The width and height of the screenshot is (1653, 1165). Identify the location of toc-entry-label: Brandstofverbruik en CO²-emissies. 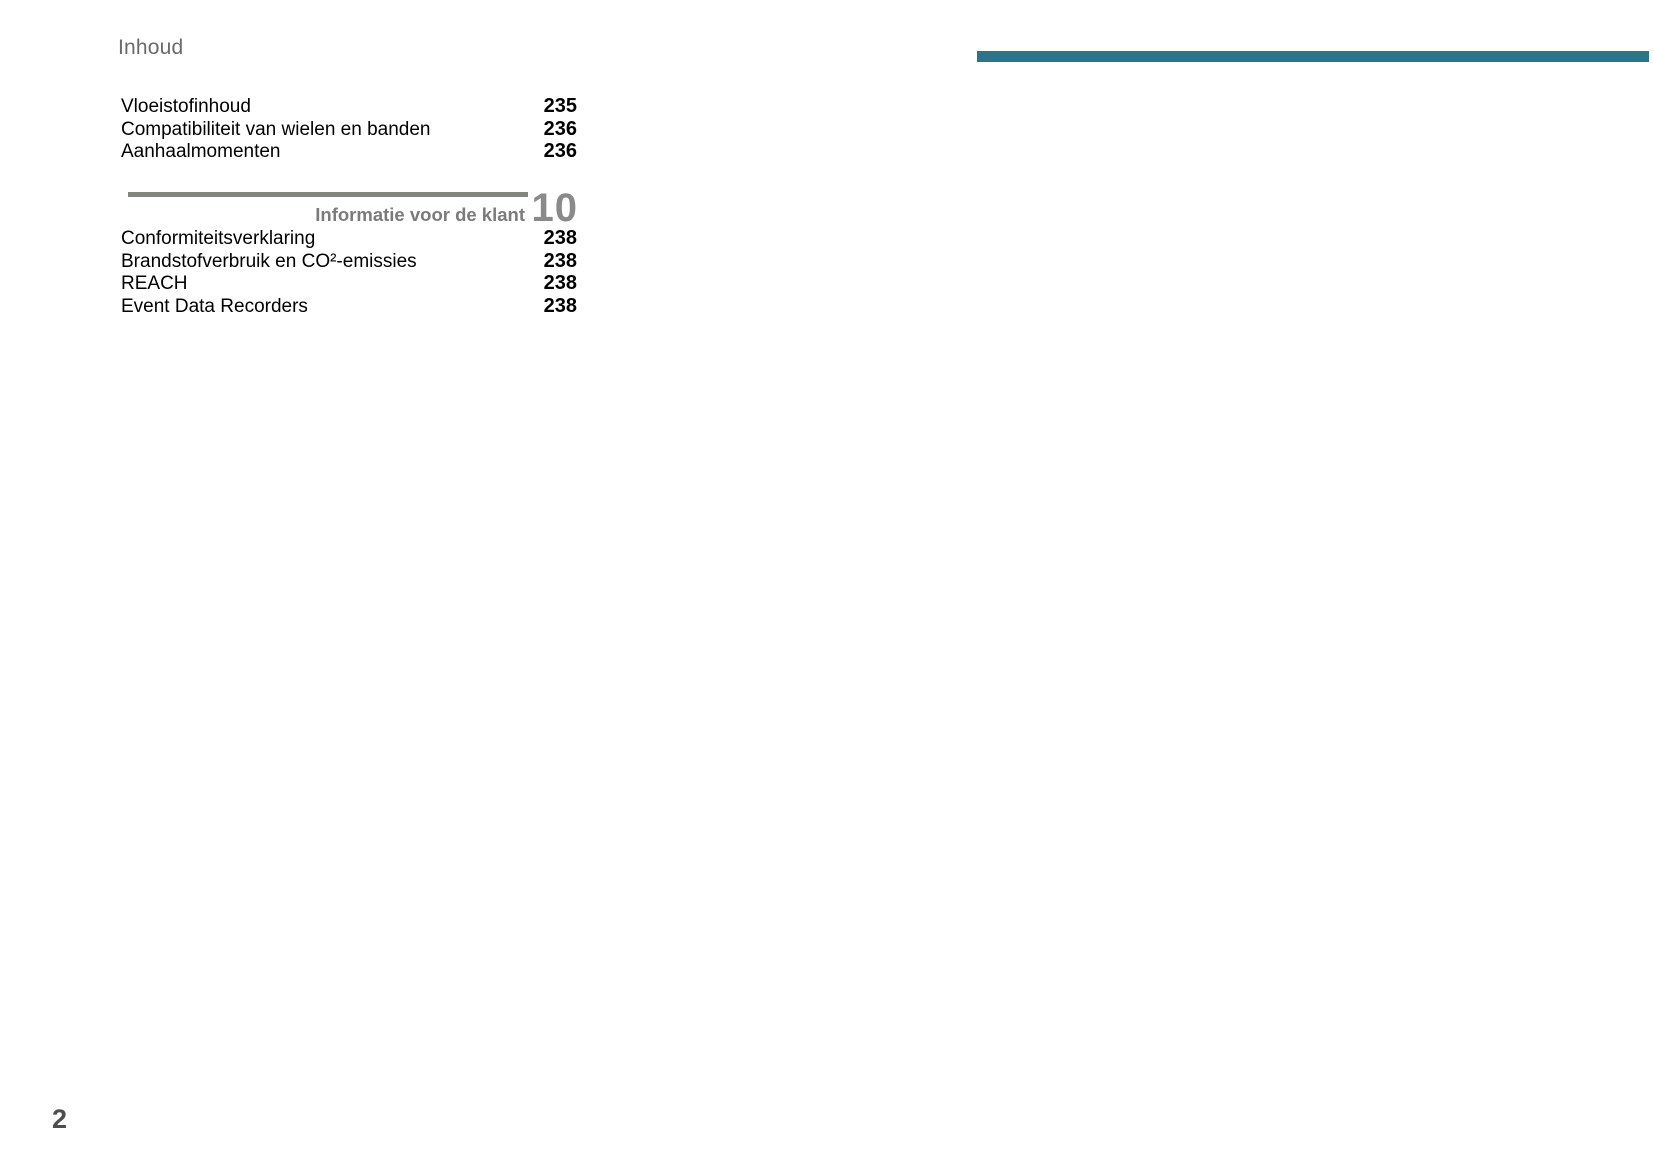
(269, 261).